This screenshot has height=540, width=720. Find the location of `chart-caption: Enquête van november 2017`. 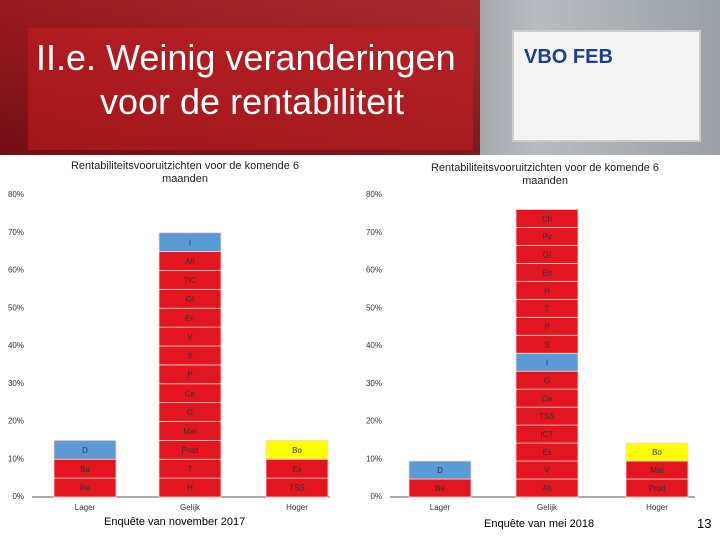

chart-caption: Enquête van november 2017 is located at coordinates (175, 522).